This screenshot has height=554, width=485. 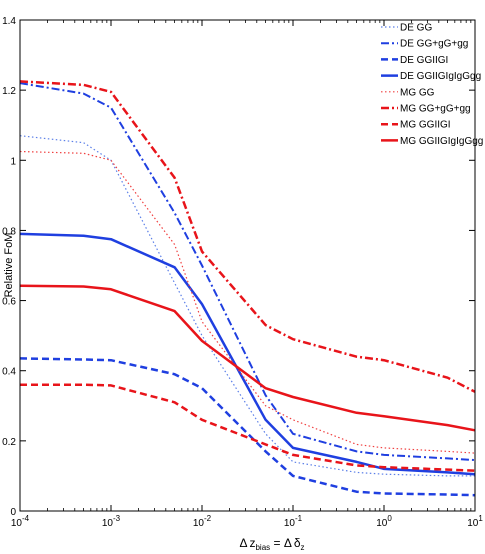 What do you see at coordinates (277, 543) in the screenshot?
I see `x-label-eq: =` at bounding box center [277, 543].